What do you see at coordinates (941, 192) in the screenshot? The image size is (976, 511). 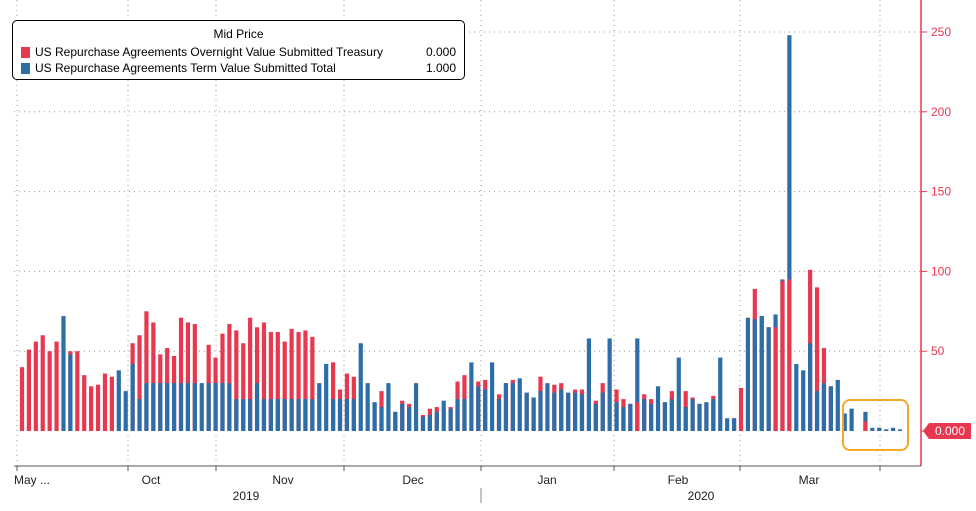 I see `y-tick-label: 150` at bounding box center [941, 192].